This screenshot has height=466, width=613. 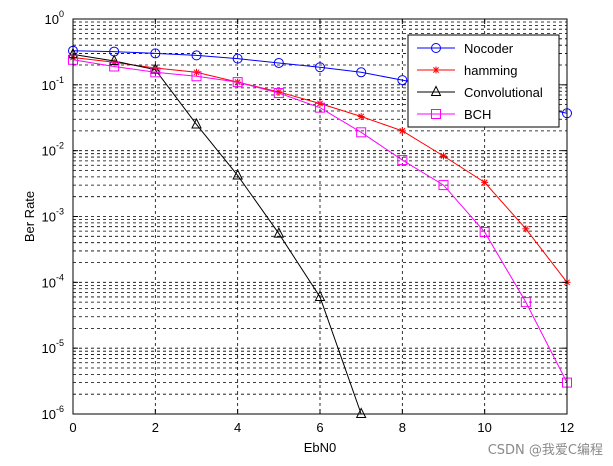 I want to click on legend: Nocoder hamming Convolutional BCH, so click(x=483, y=81).